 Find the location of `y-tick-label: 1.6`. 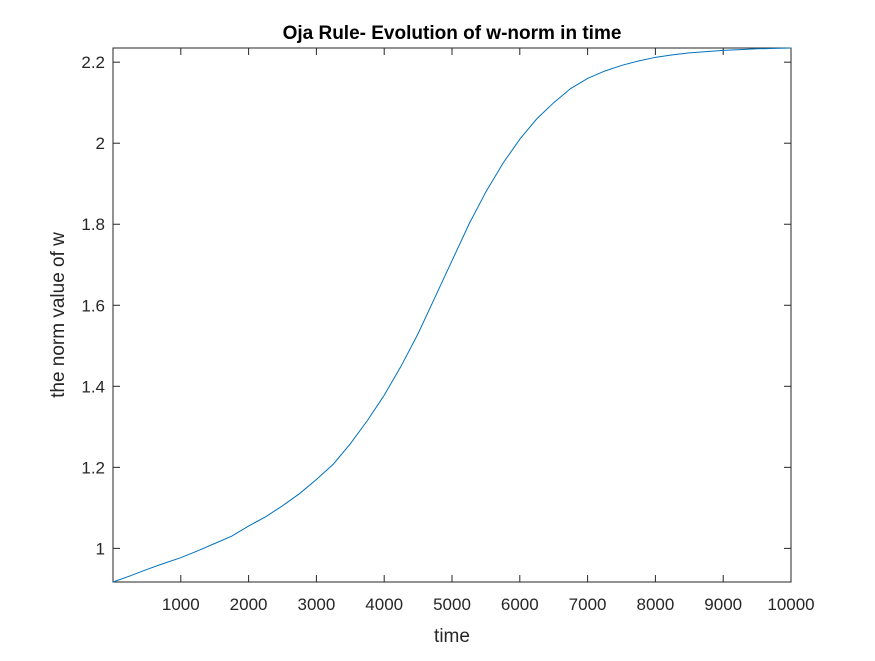

y-tick-label: 1.6 is located at coordinates (93, 305).